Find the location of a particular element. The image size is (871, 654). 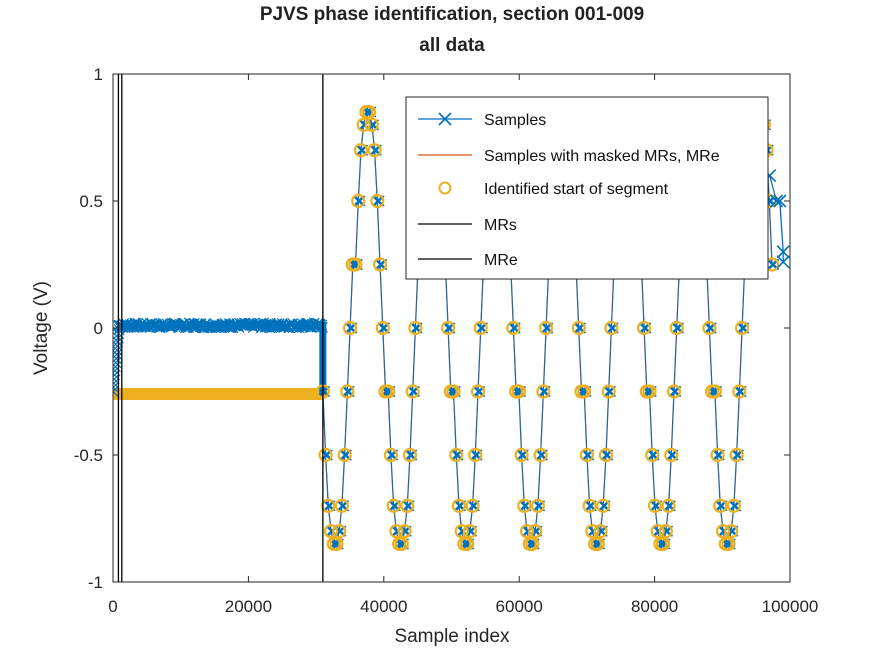

legend-item-mrs: MRs is located at coordinates (467, 225).